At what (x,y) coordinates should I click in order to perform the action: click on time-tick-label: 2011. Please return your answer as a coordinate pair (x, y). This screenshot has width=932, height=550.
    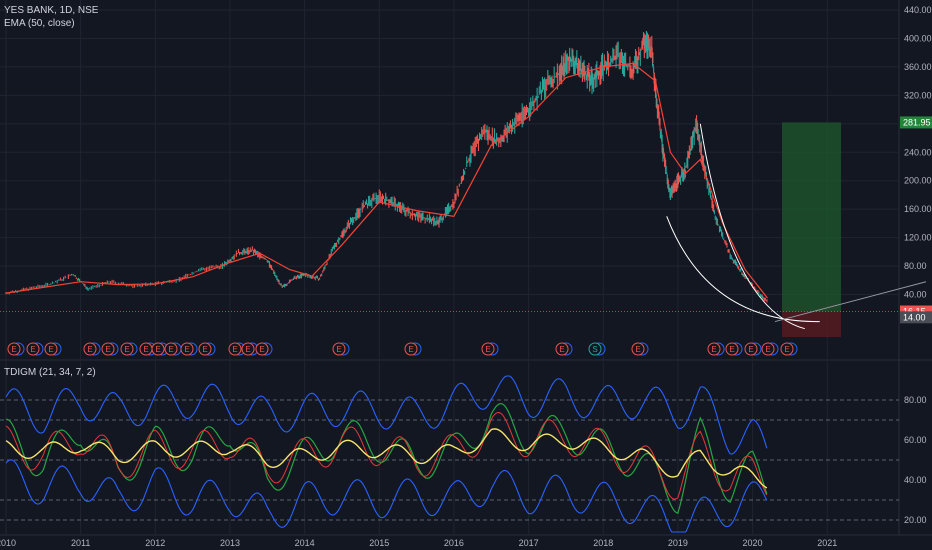
    Looking at the image, I should click on (80, 543).